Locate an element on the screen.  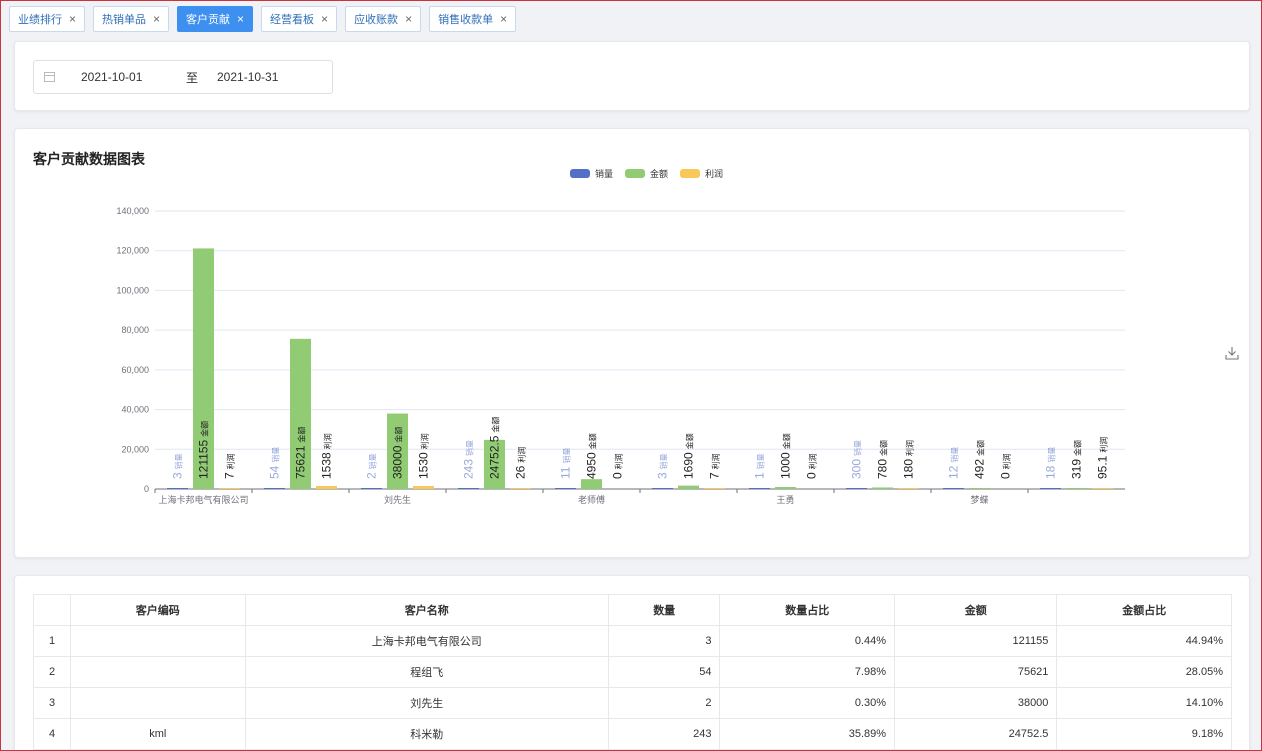
column-header: 金额占比 is located at coordinates (1144, 610).